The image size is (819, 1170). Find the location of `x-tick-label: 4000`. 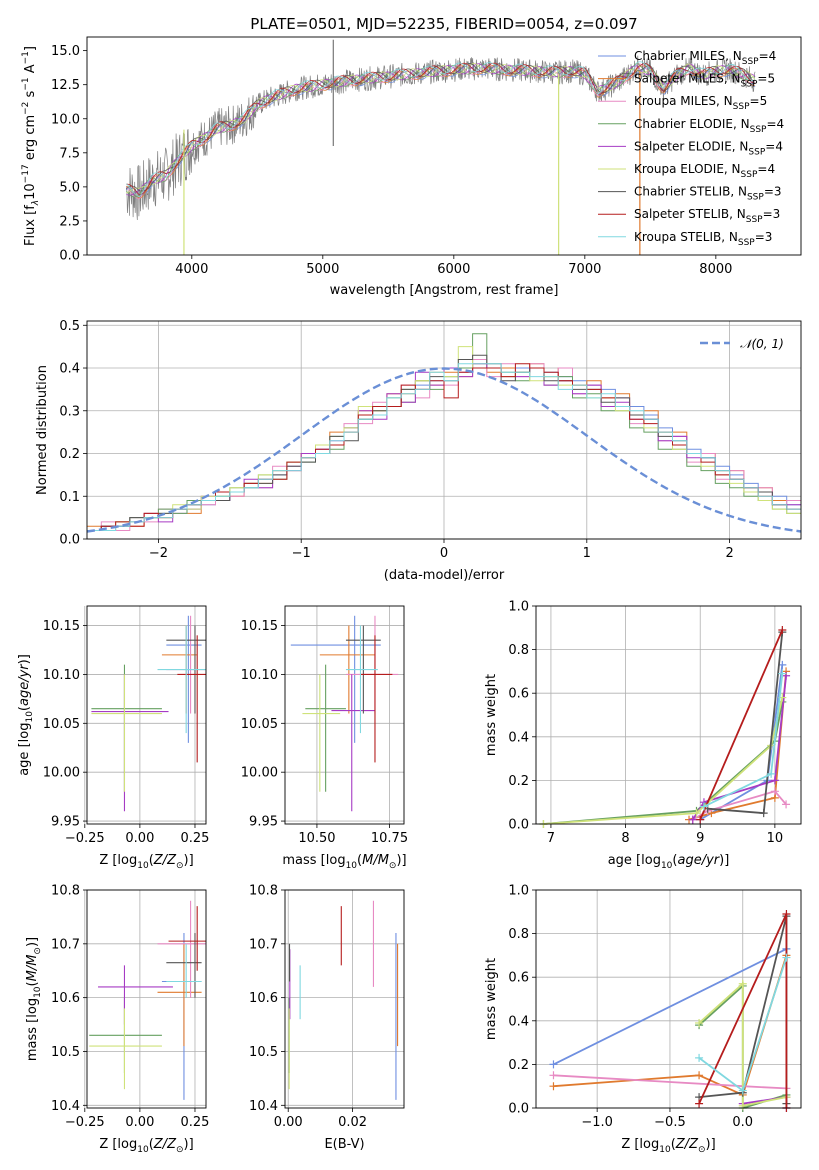

x-tick-label: 4000 is located at coordinates (191, 269).